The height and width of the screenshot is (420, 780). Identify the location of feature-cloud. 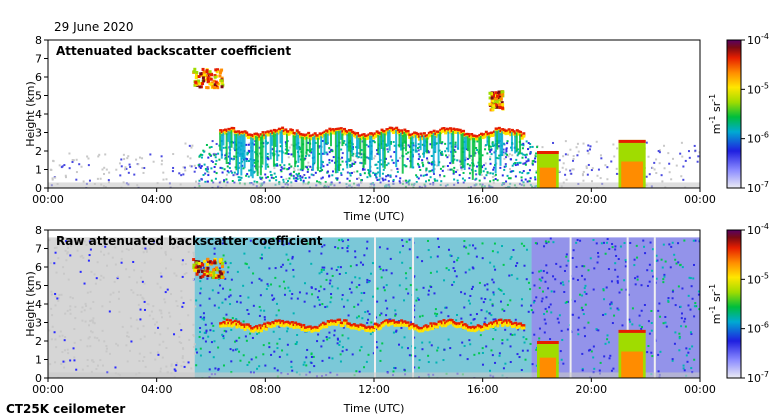
(208, 78).